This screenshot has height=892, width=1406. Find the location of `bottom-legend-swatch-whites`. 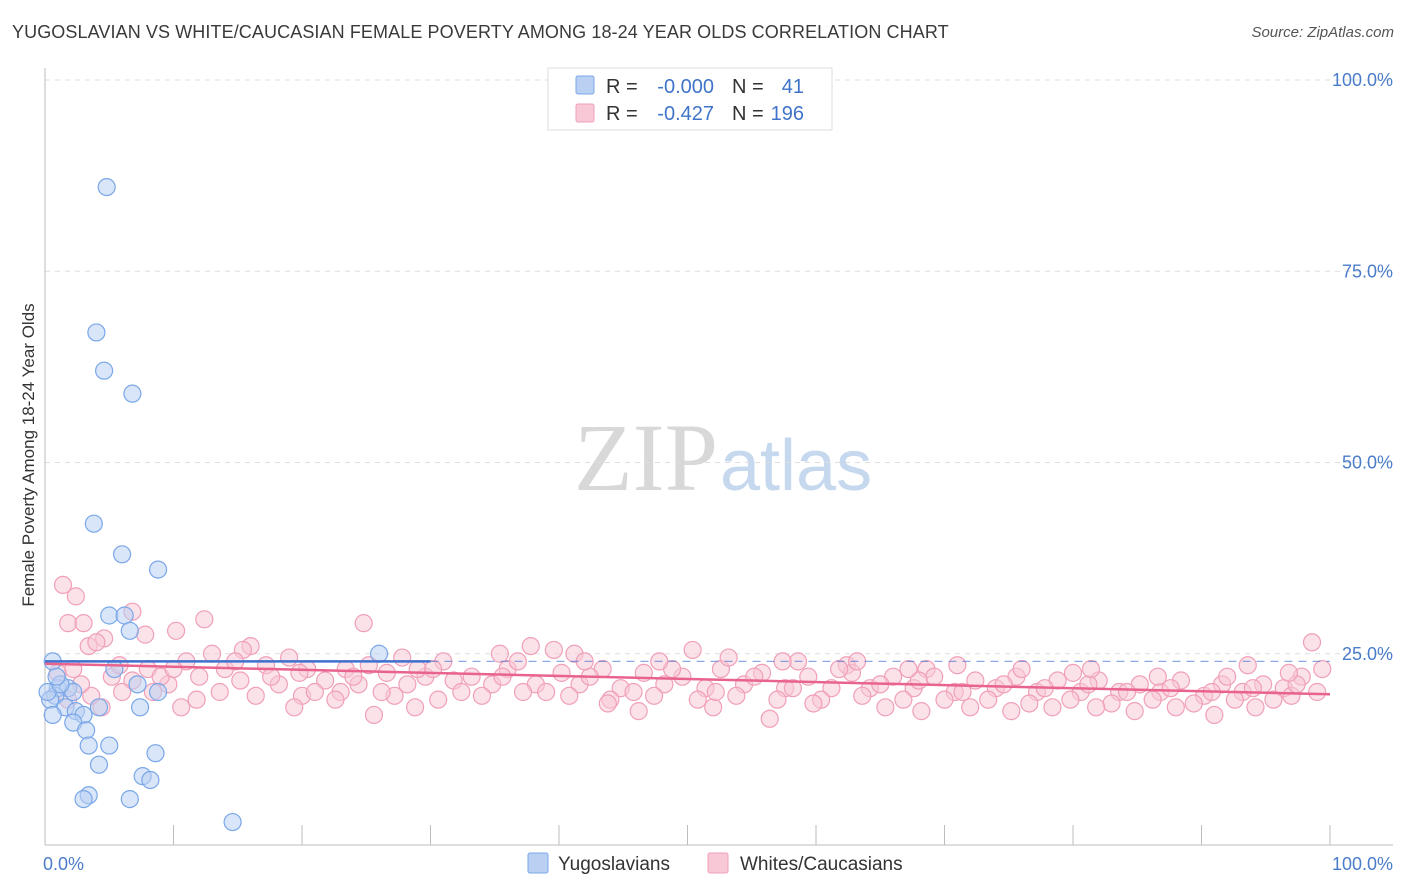

bottom-legend-swatch-whites is located at coordinates (718, 863).